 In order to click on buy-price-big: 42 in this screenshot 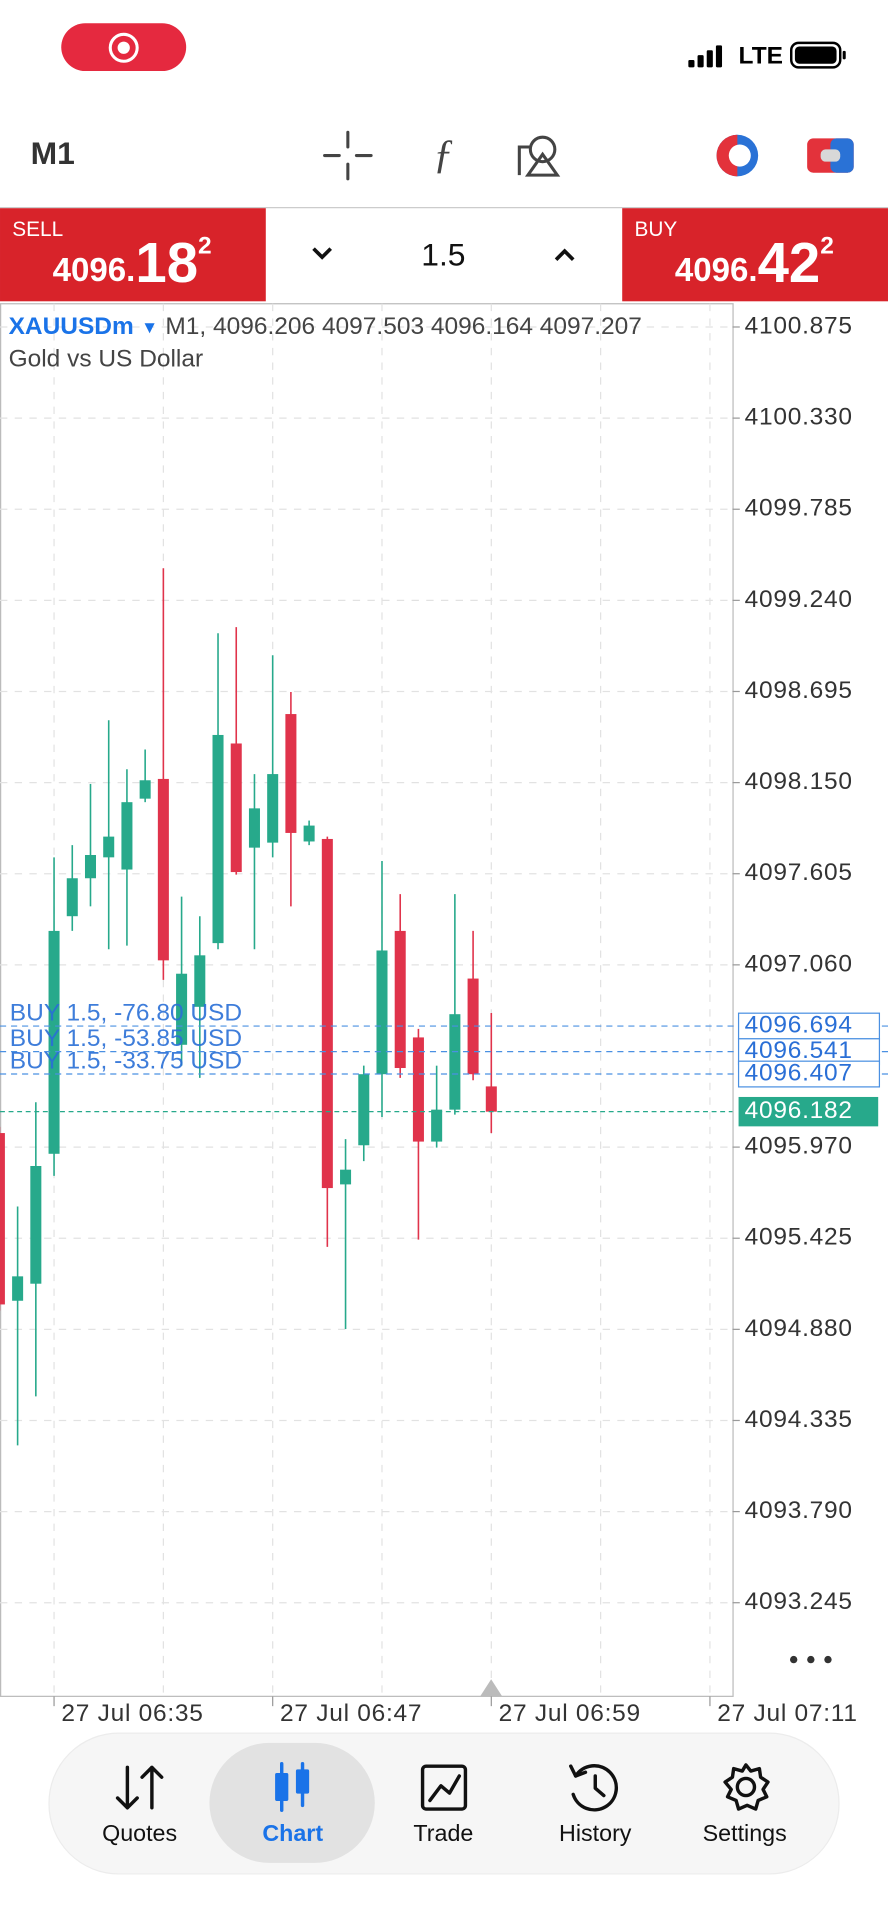, I will do `click(789, 262)`.